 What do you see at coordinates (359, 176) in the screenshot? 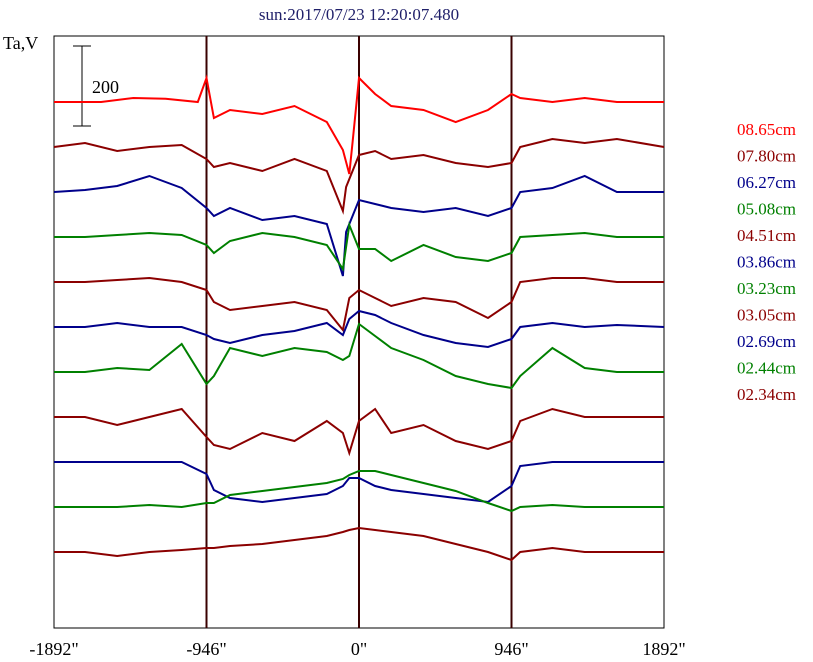
I see `series-line-07-80cm` at bounding box center [359, 176].